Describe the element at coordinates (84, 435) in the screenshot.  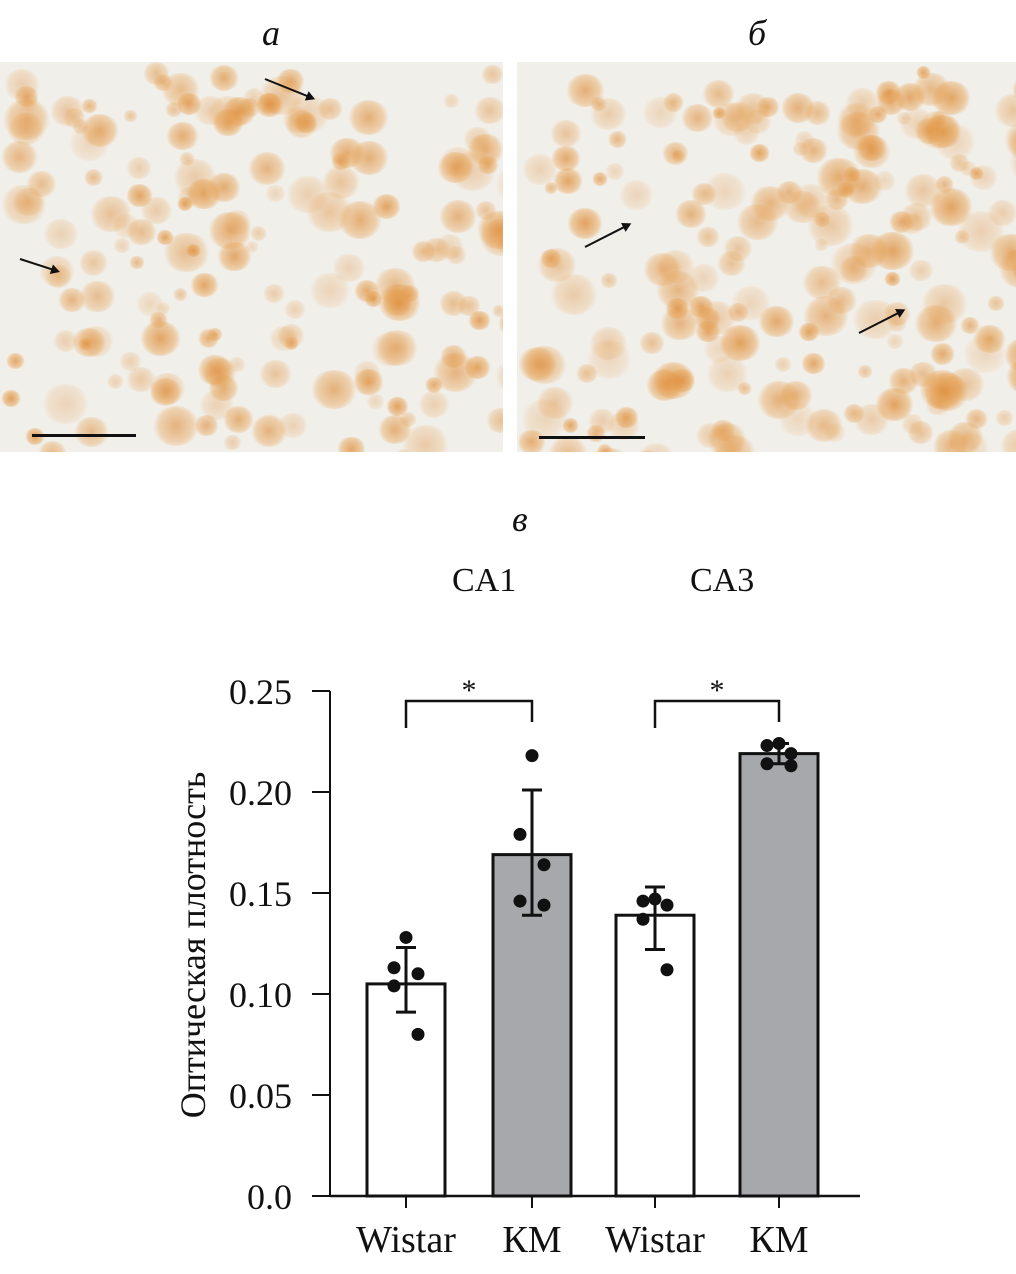
I see `scale-bar` at that location.